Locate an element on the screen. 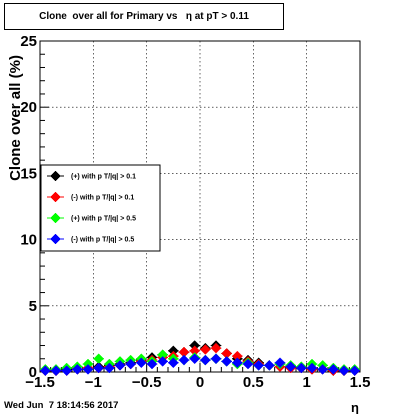 Image resolution: width=400 pixels, height=414 pixels. x-tick-label: 1.5 is located at coordinates (360, 382).